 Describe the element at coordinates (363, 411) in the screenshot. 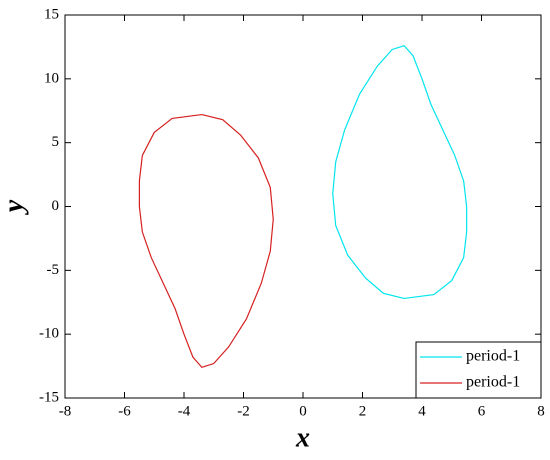

I see `x-tick-label: 2` at that location.